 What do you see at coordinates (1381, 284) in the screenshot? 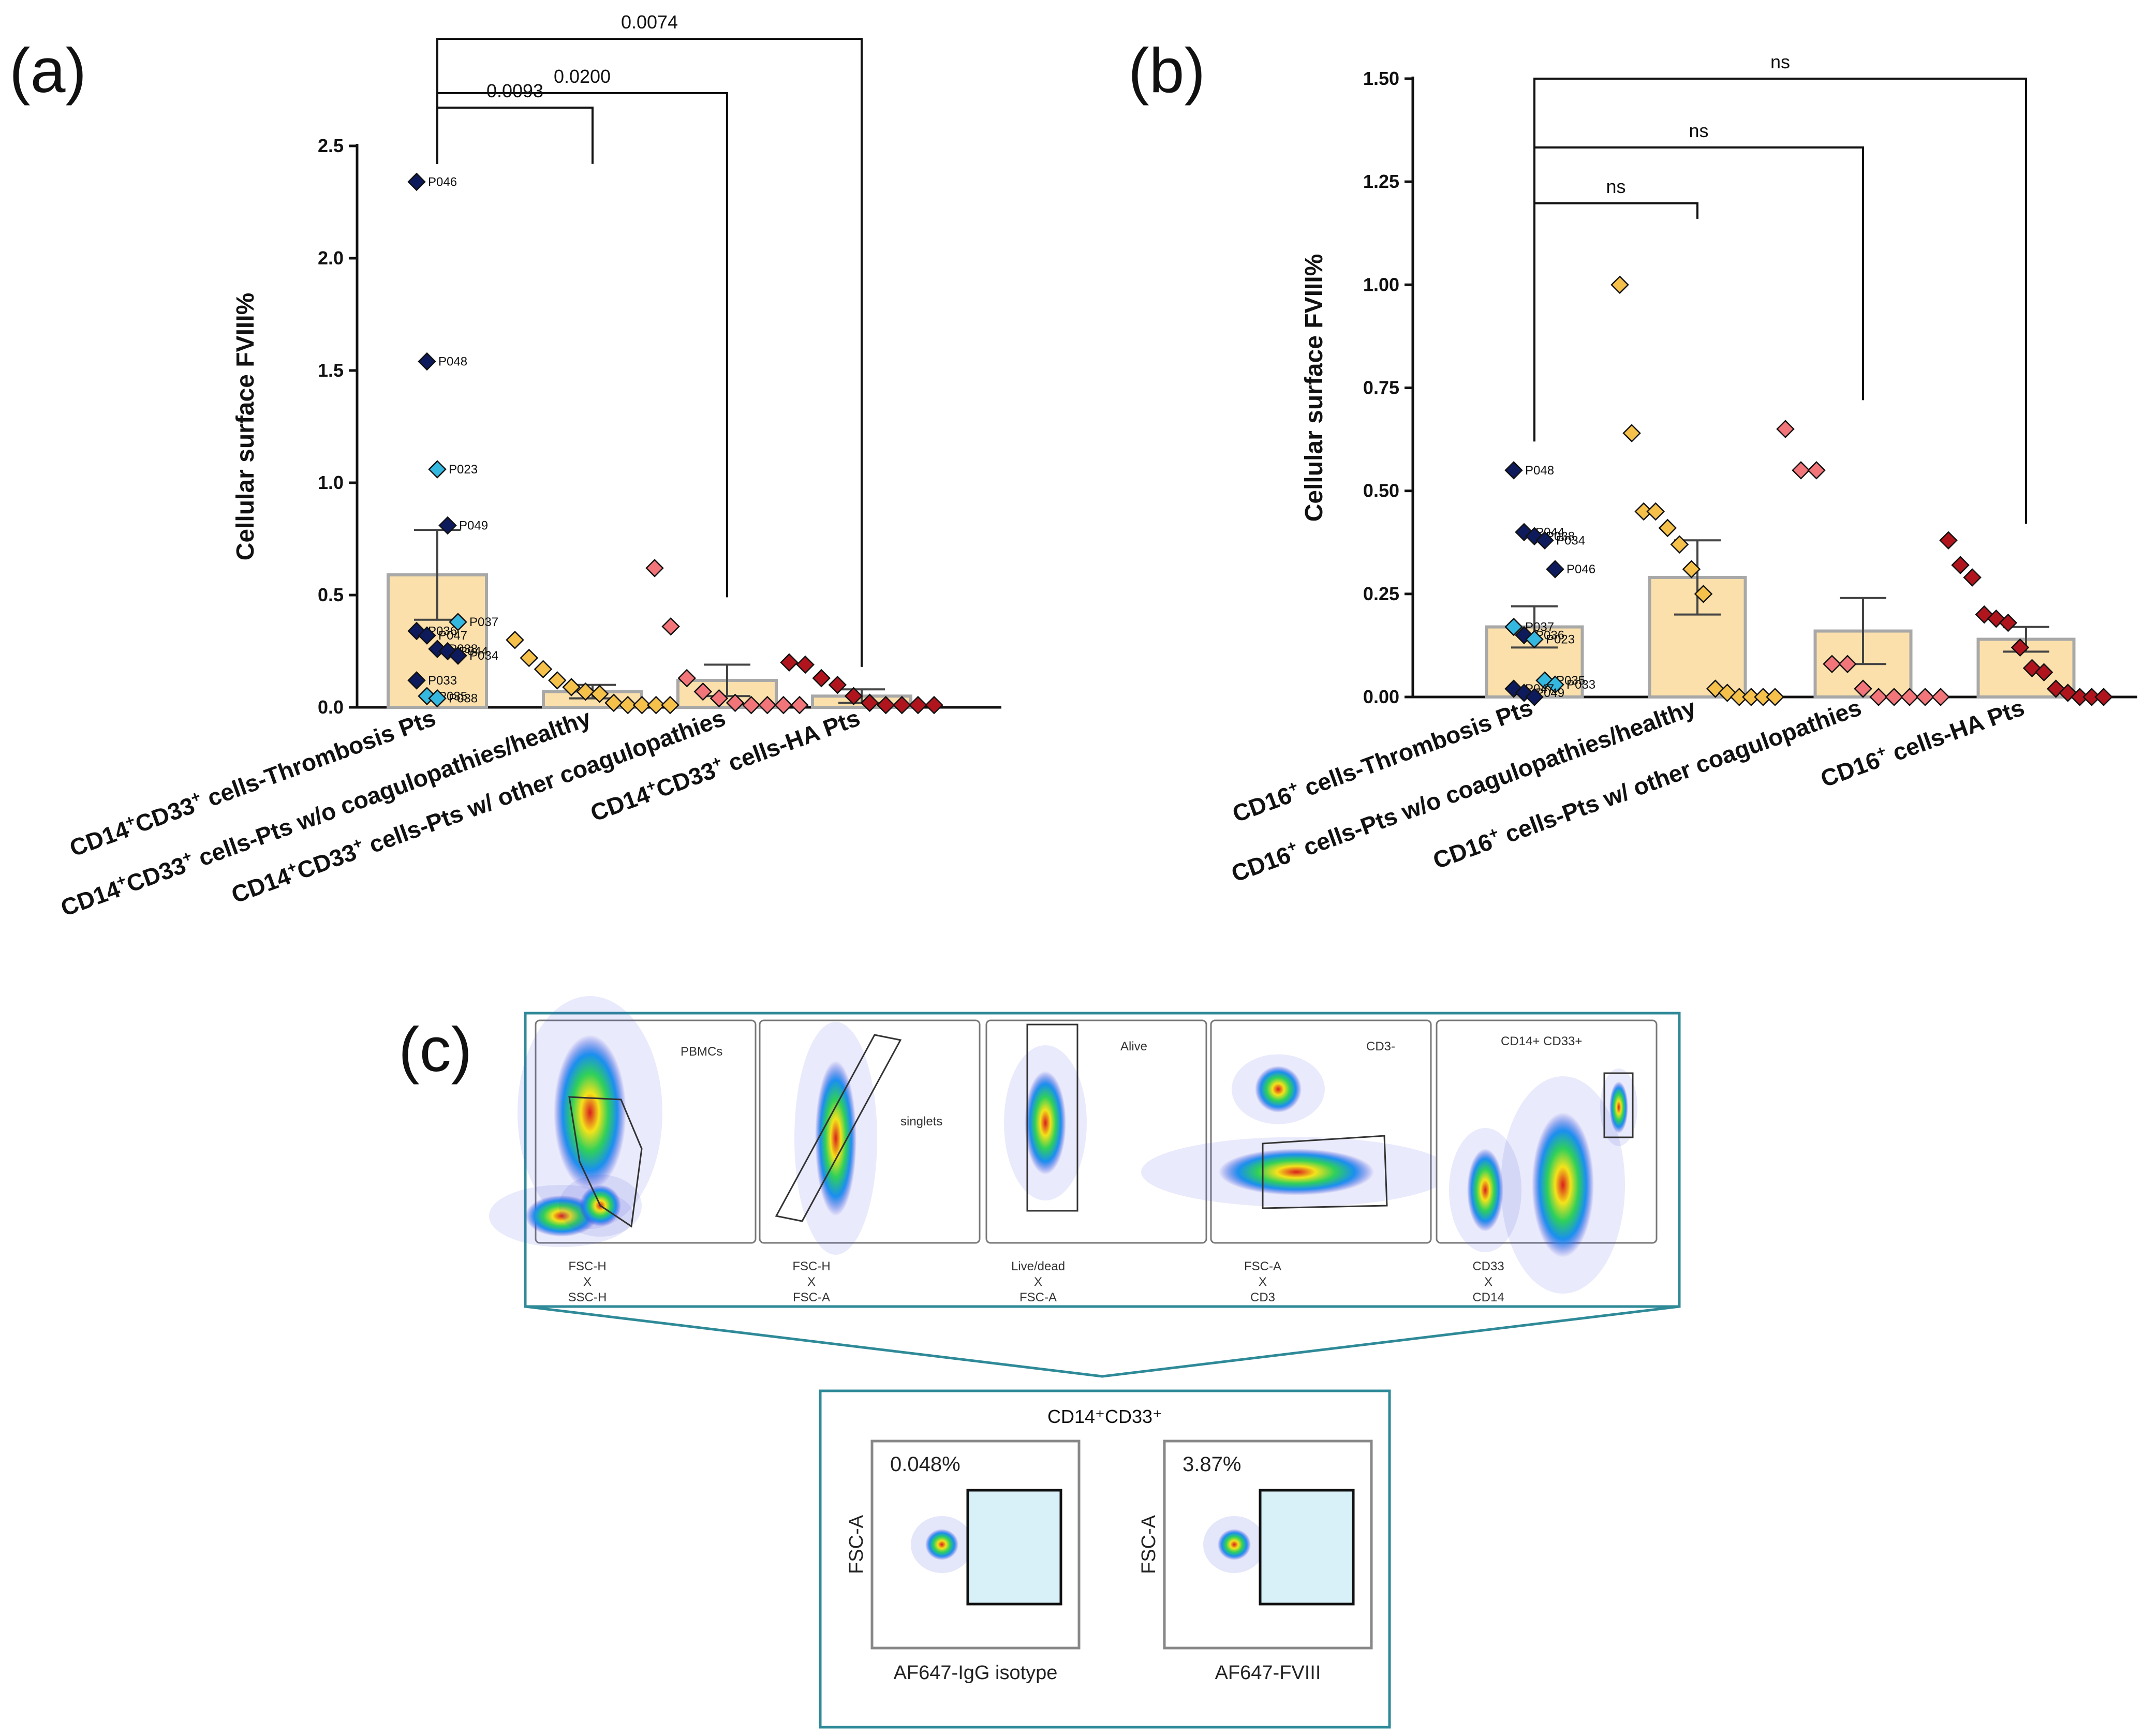
I see `y-tick-label: 1.00` at bounding box center [1381, 284].